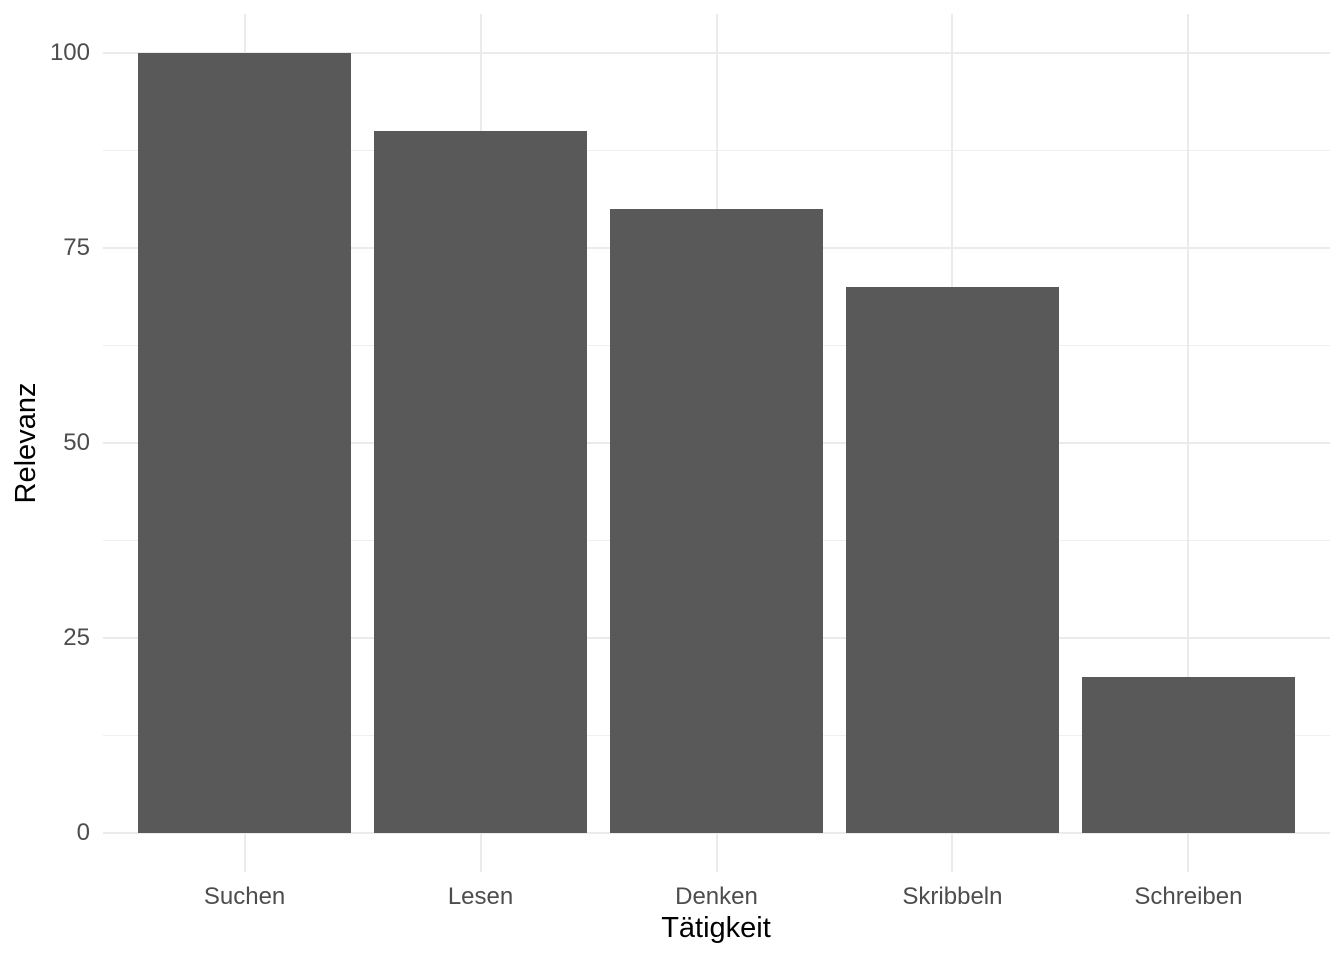 The width and height of the screenshot is (1344, 960). I want to click on y-axis-title: Relevanz, so click(26, 443).